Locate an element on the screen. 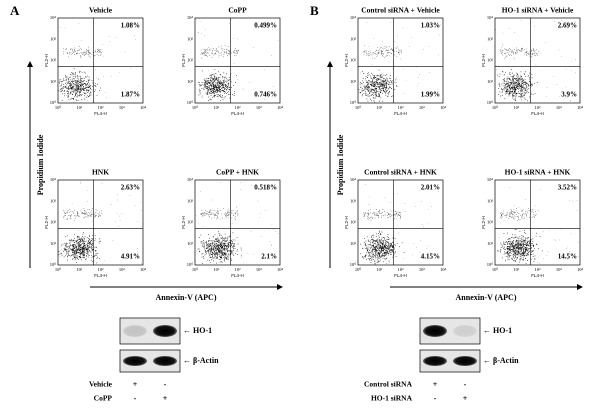 The width and height of the screenshot is (600, 414). x-tick-label: 10² is located at coordinates (101, 107).